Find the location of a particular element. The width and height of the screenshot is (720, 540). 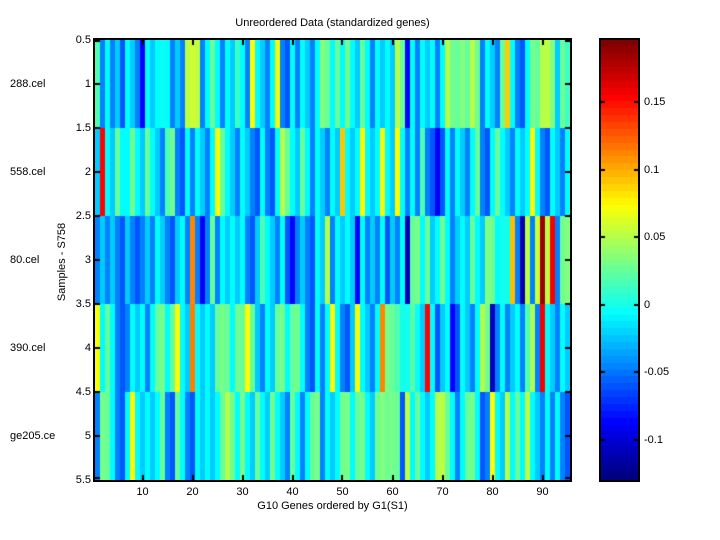

sample-label: 288.cel is located at coordinates (28, 84).